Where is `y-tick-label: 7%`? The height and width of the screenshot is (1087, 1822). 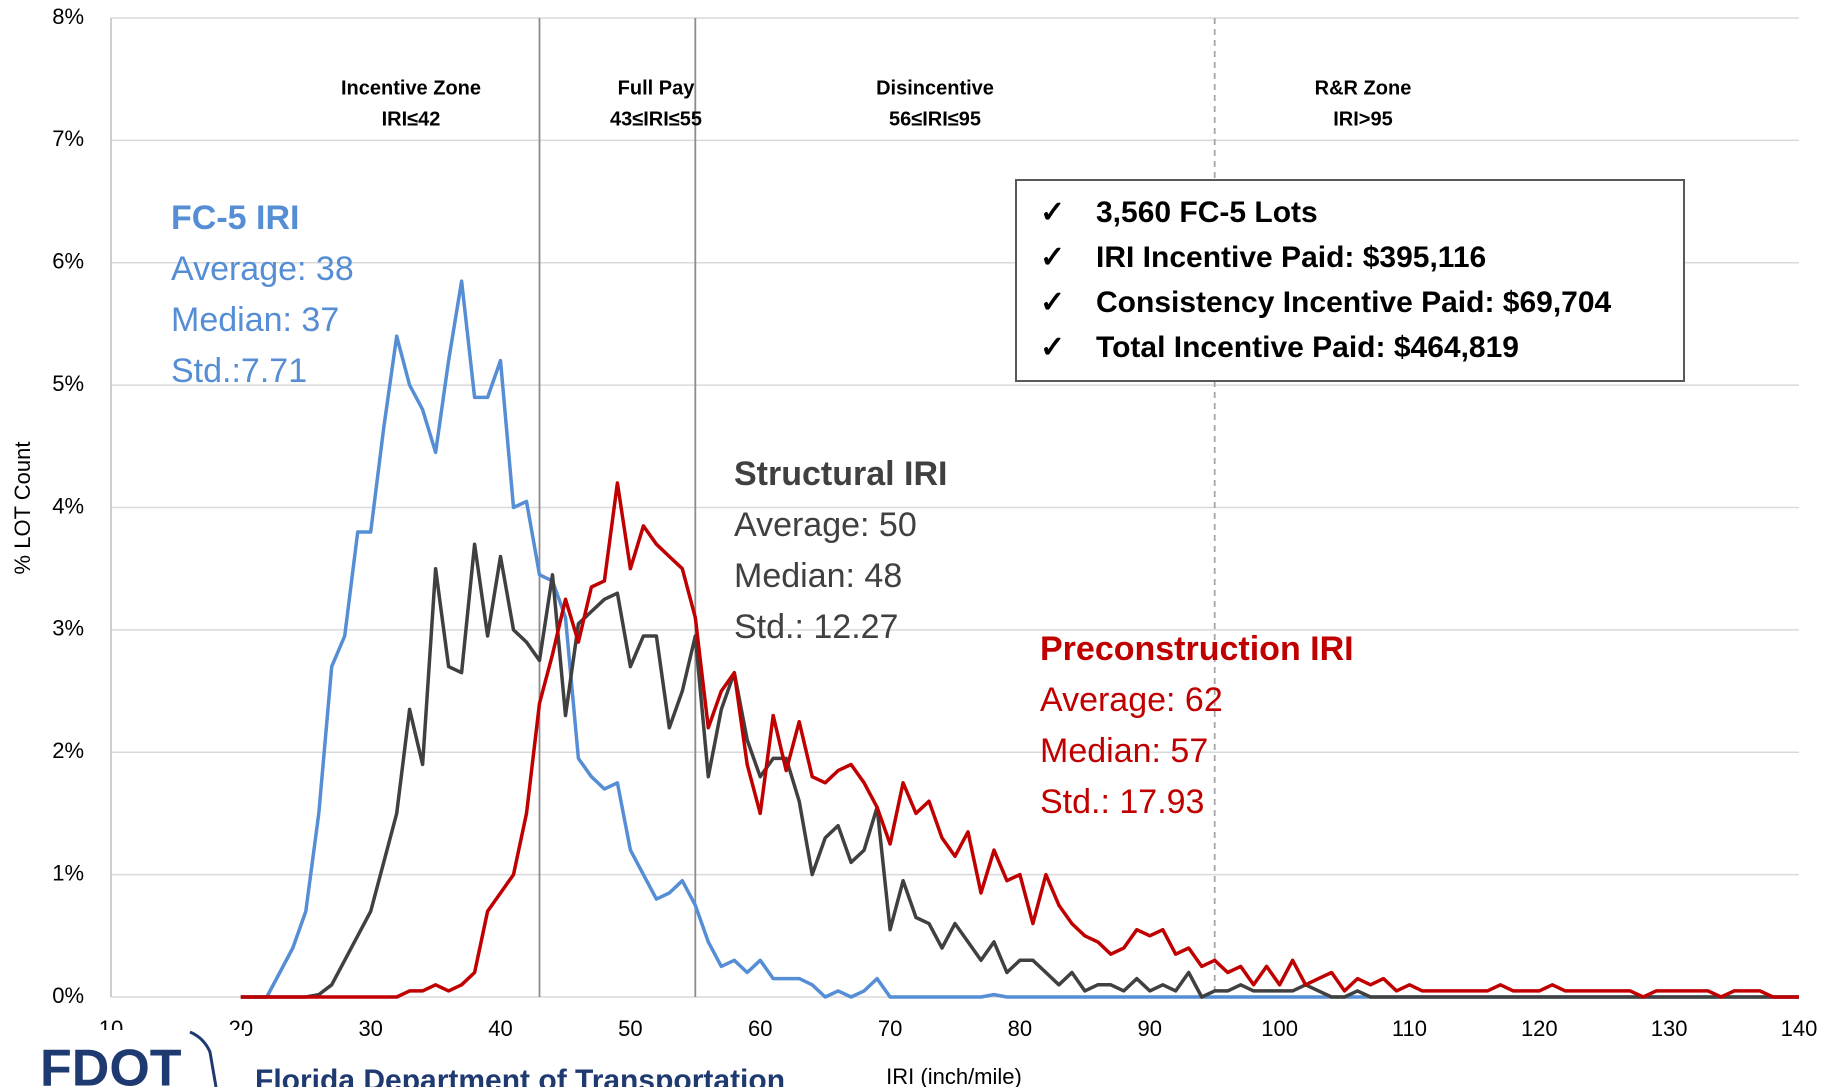
y-tick-label: 7% is located at coordinates (68, 138).